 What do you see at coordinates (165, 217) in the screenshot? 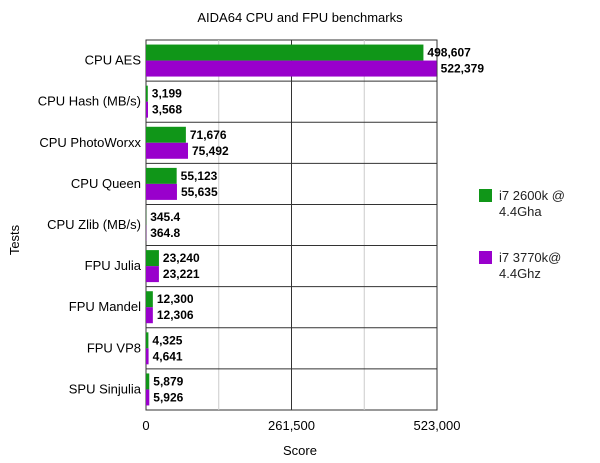
I see `data-label: 345.4` at bounding box center [165, 217].